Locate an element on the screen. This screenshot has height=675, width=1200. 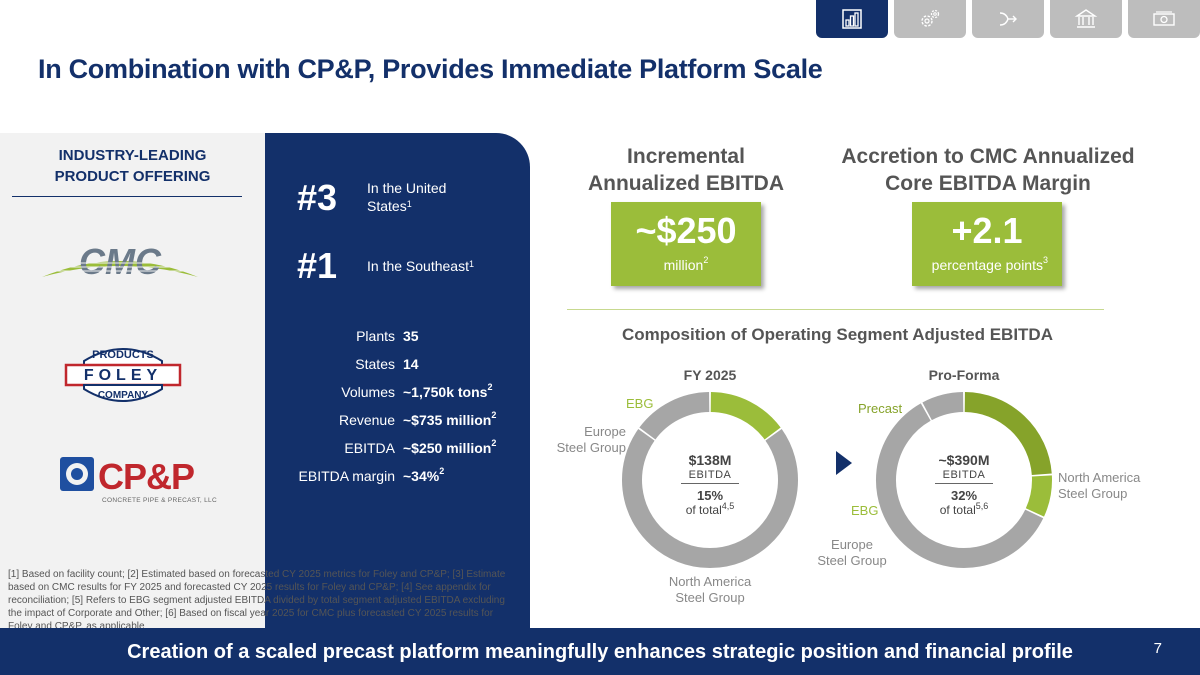
svg-text: COMPANY is located at coordinates (123, 395).